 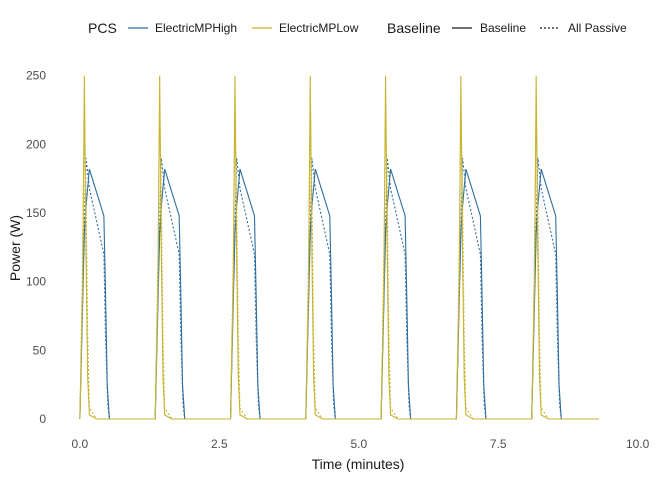 I want to click on legend-label-all-passive: All Passive, so click(x=597, y=28).